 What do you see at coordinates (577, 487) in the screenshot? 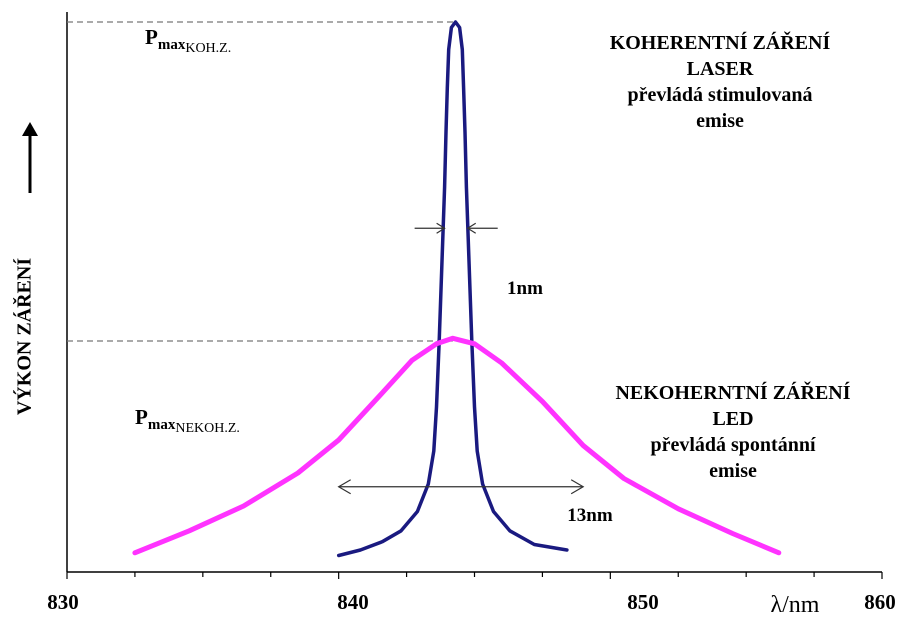
I see `led-width-arrowhead-right` at bounding box center [577, 487].